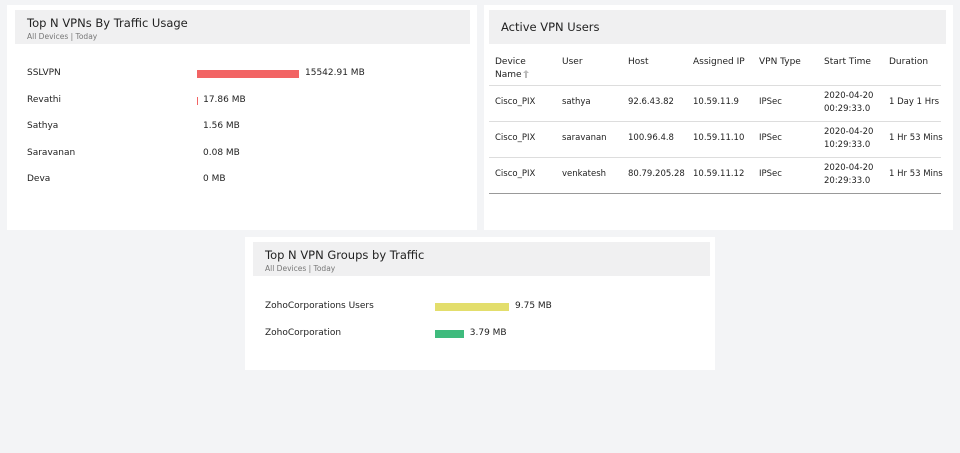  What do you see at coordinates (214, 179) in the screenshot?
I see `value-label: 0 MB` at bounding box center [214, 179].